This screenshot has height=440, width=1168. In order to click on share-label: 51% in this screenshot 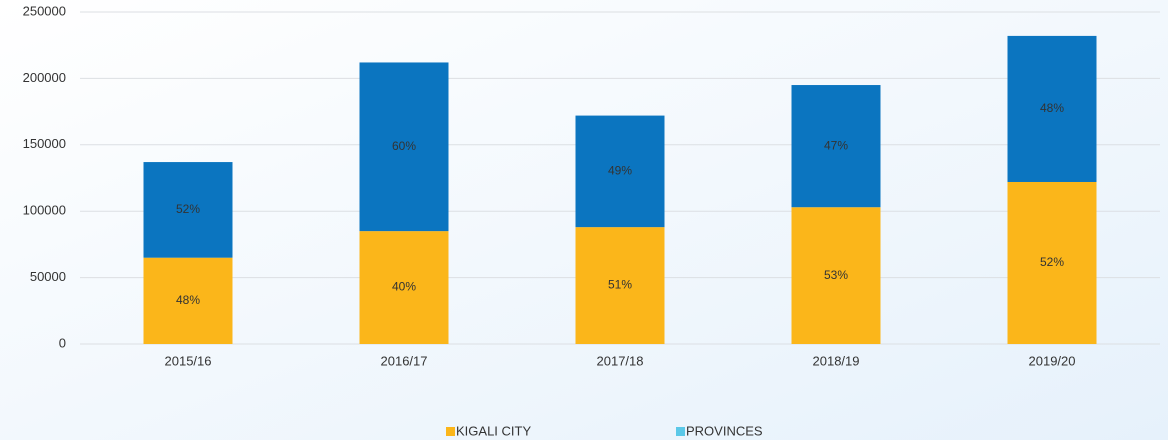, I will do `click(620, 285)`.